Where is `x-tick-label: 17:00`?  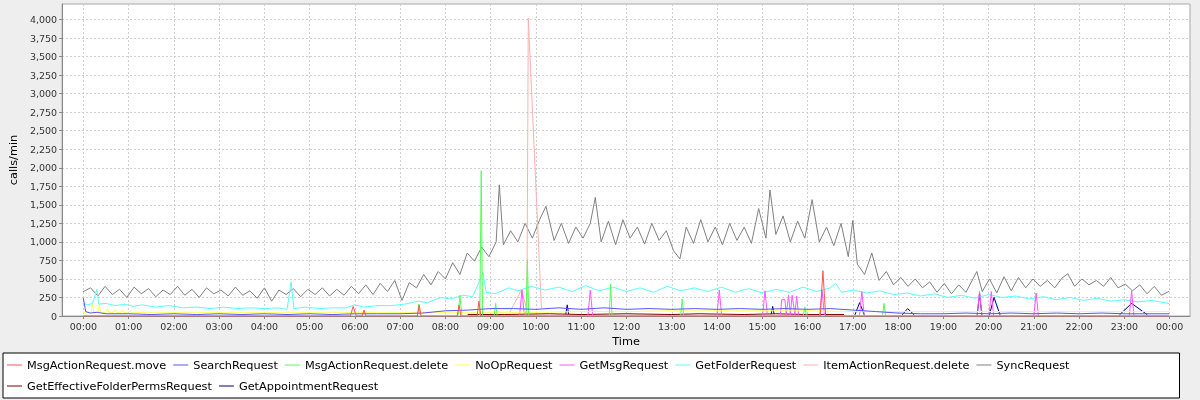 x-tick-label: 17:00 is located at coordinates (853, 326).